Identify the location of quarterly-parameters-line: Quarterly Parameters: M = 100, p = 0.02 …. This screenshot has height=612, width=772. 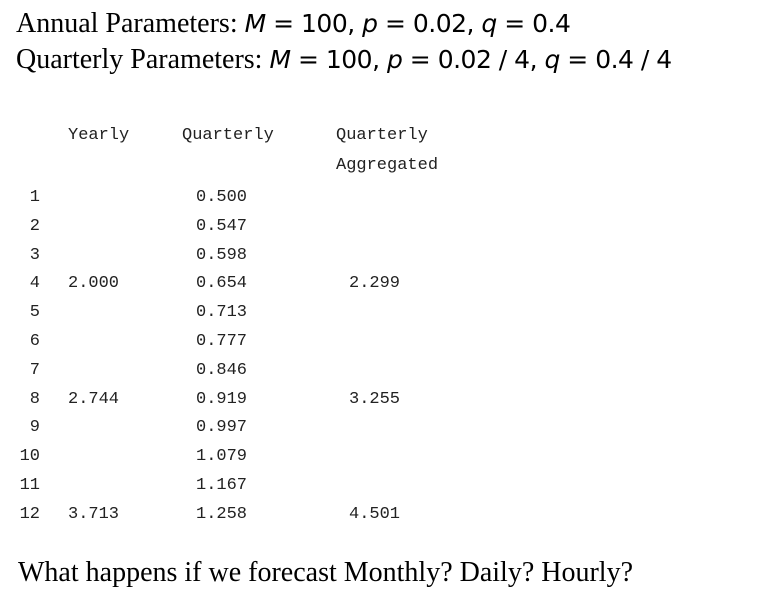
(344, 60).